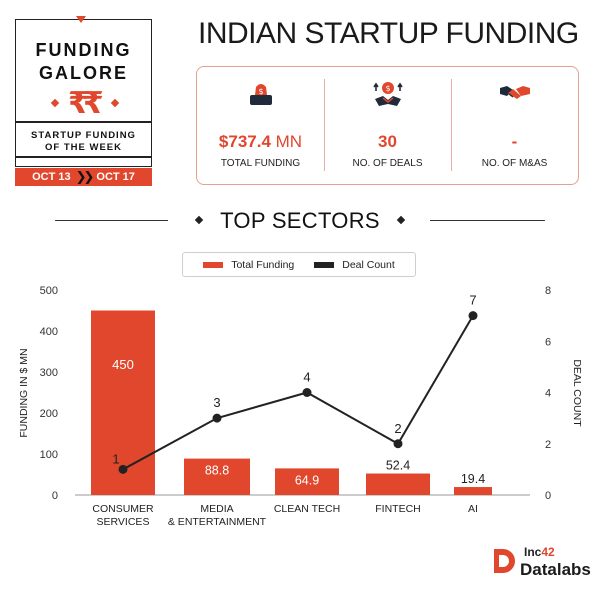 Image resolution: width=600 pixels, height=591 pixels. Describe the element at coordinates (504, 561) in the screenshot. I see `datalabs-logo-icon` at that location.